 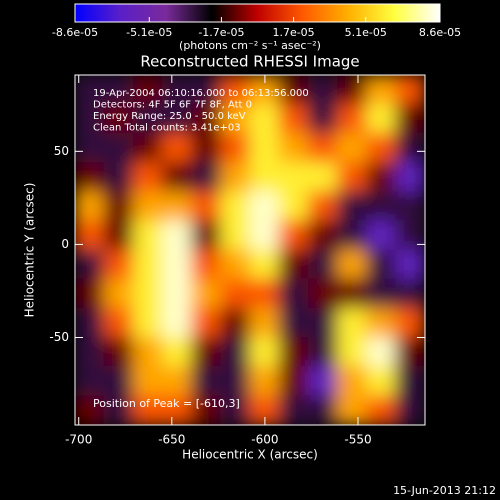 What do you see at coordinates (357, 440) in the screenshot?
I see `x-tick-label: -550` at bounding box center [357, 440].